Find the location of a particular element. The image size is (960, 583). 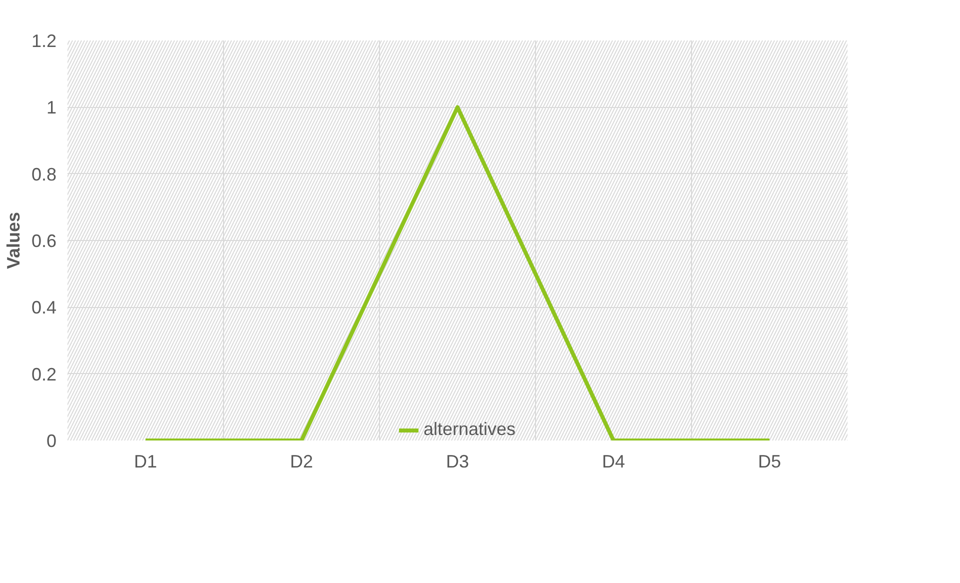

x-tick-label: D1 is located at coordinates (146, 462).